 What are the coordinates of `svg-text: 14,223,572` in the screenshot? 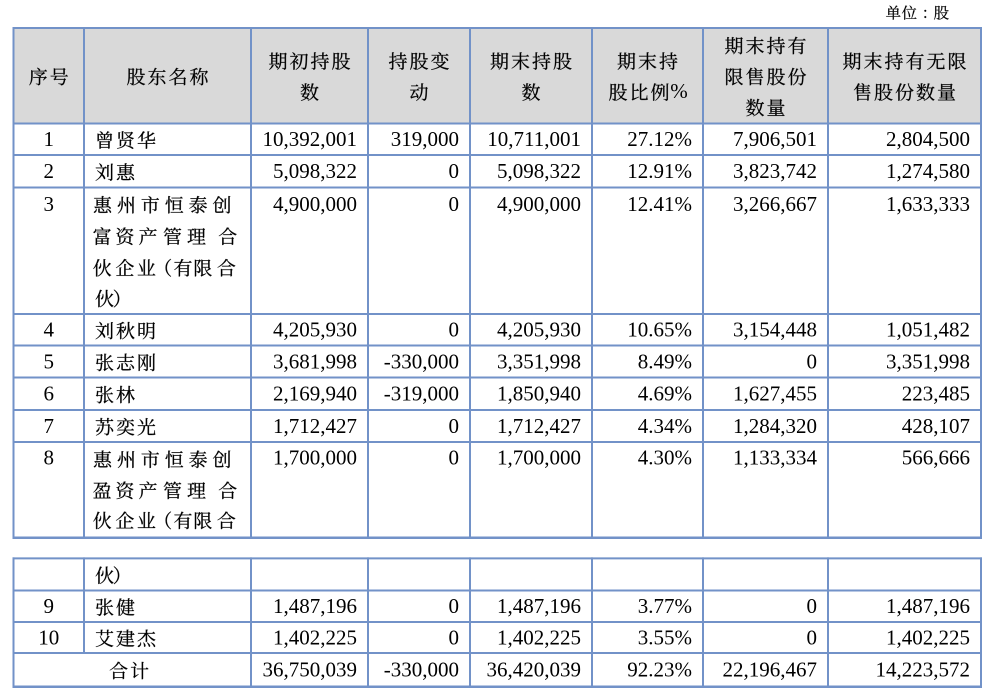 It's located at (923, 670).